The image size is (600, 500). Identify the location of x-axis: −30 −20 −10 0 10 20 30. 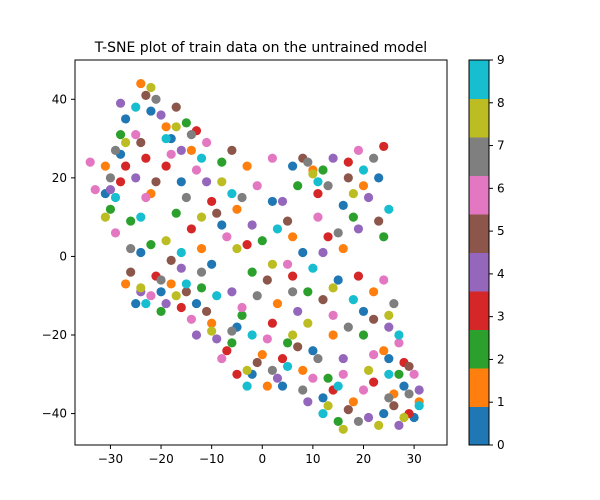
(260, 455).